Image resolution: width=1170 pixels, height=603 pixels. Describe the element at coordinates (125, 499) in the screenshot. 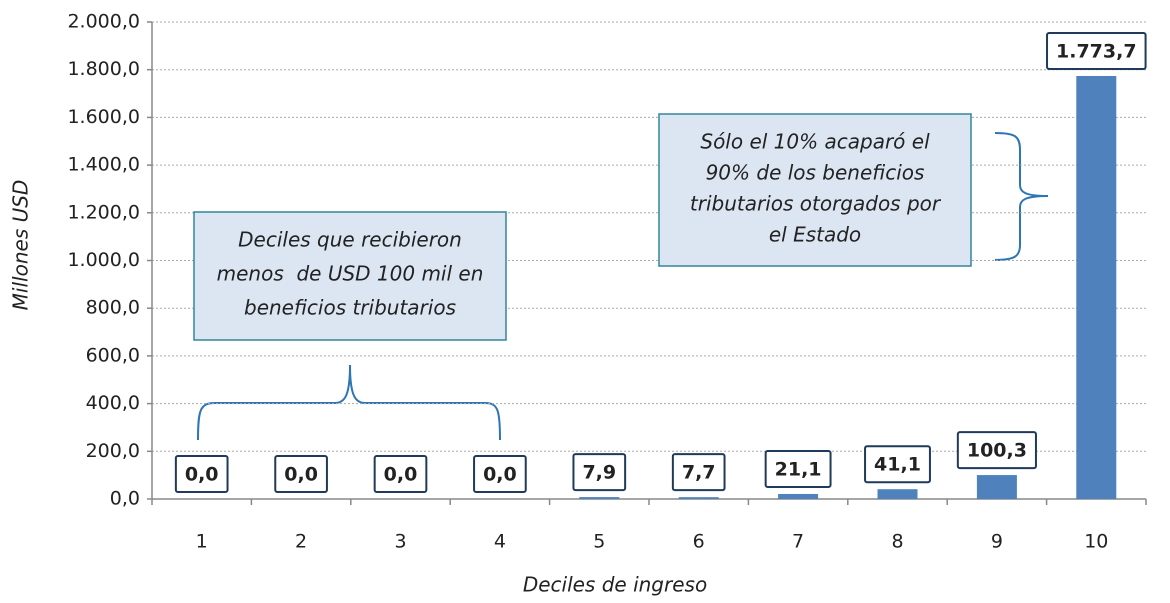

I see `y-tick-label: 0,0` at that location.